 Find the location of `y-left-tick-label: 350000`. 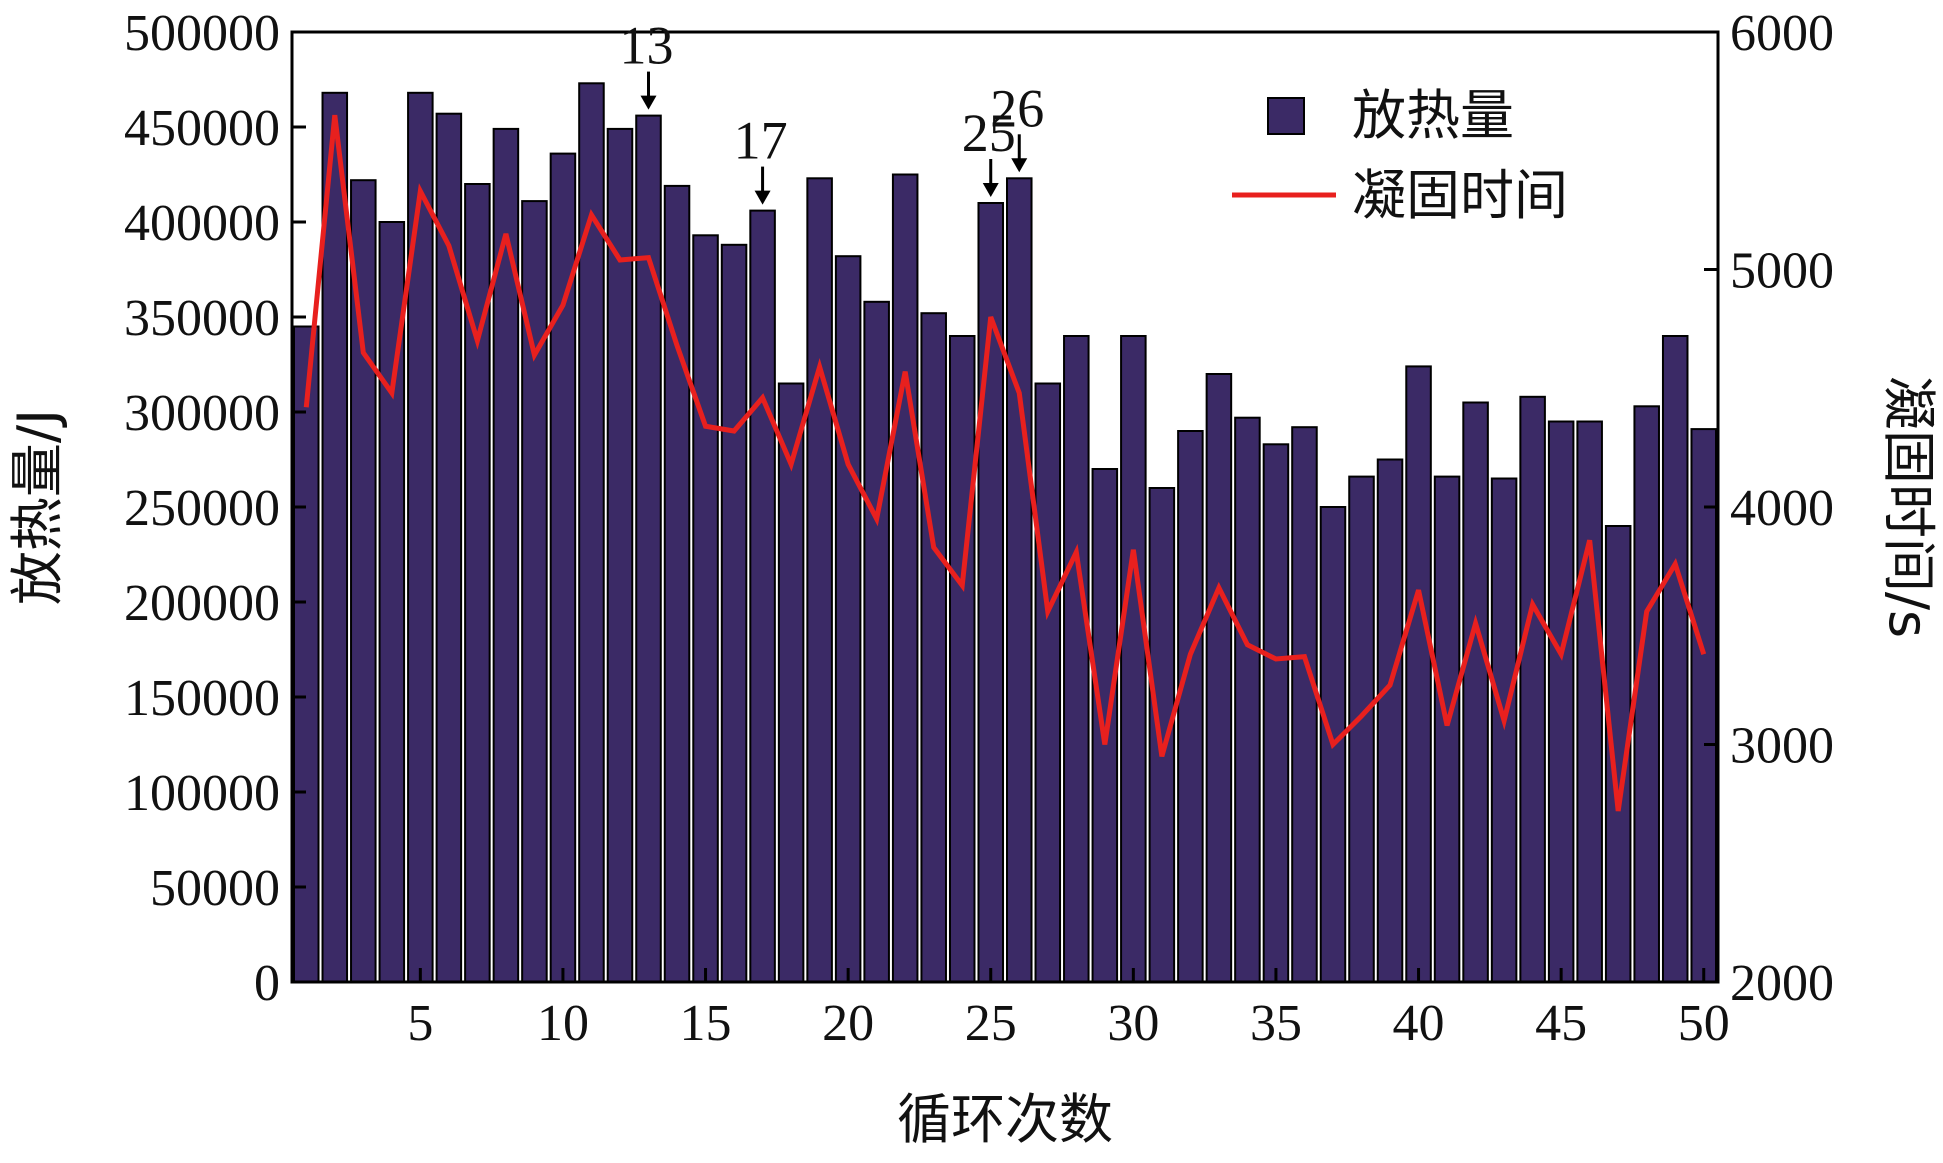

y-left-tick-label: 350000 is located at coordinates (202, 318).